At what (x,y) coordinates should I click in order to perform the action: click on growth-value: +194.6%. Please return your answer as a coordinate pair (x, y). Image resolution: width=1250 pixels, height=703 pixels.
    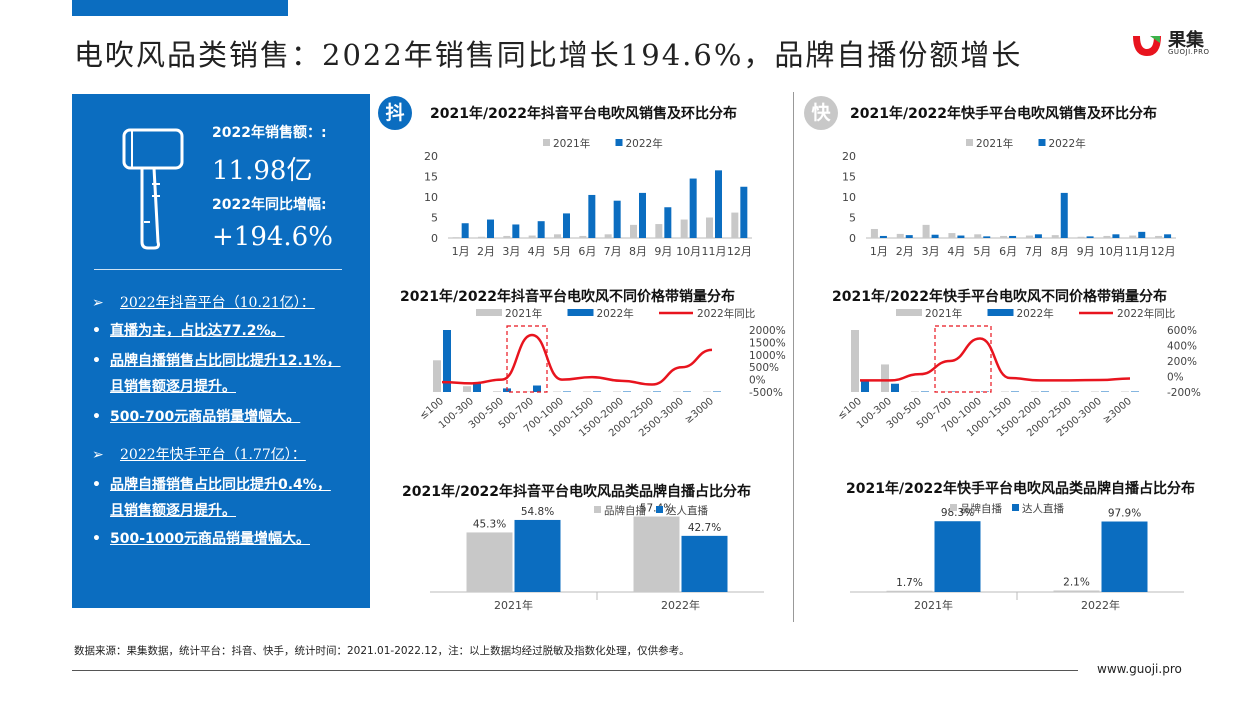
    Looking at the image, I should click on (272, 237).